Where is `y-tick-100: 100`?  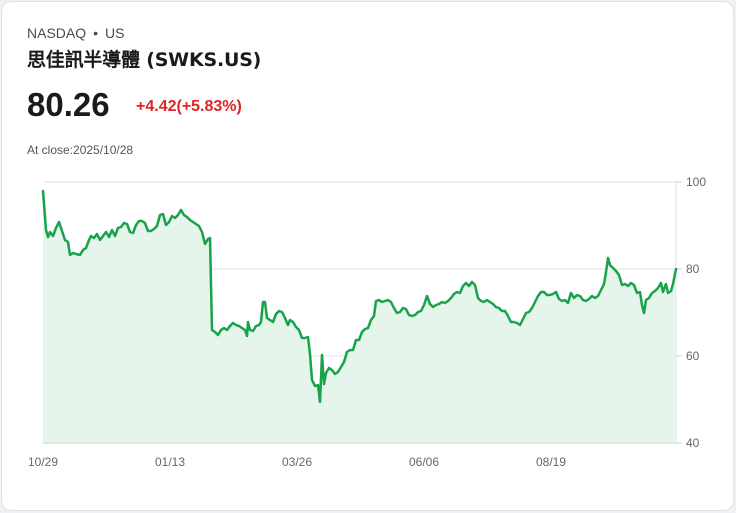 y-tick-100: 100 is located at coordinates (696, 182).